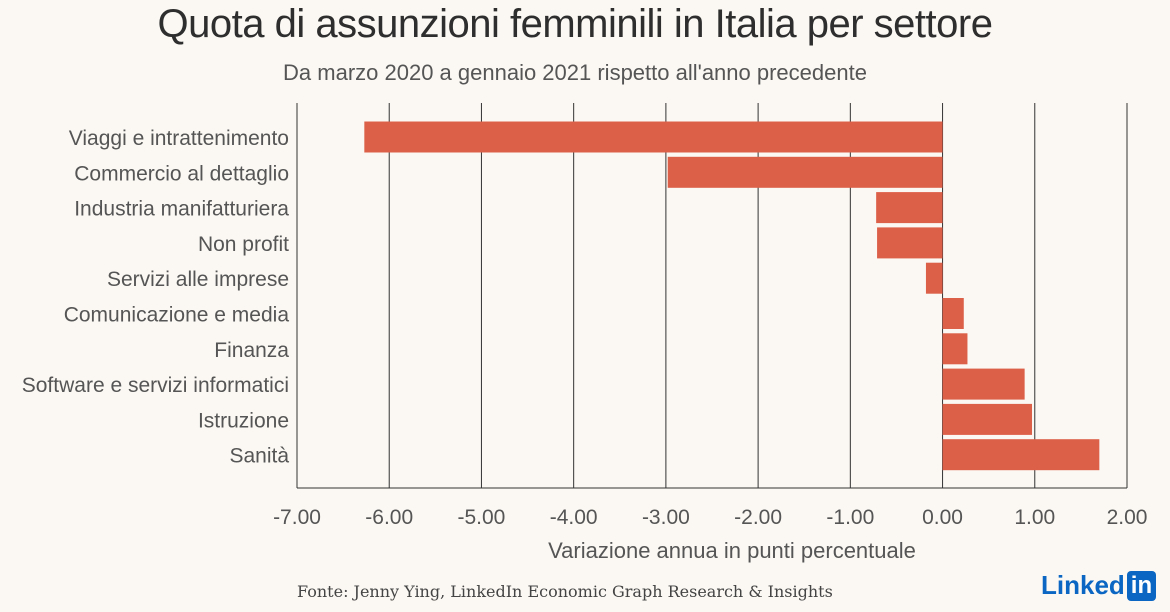 This screenshot has height=612, width=1170. What do you see at coordinates (1034, 517) in the screenshot?
I see `x-tick-label: 1.00` at bounding box center [1034, 517].